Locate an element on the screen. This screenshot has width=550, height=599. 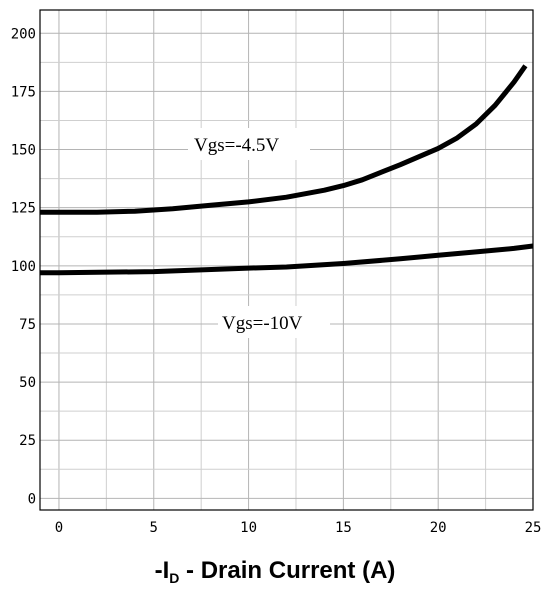
y-tick-label: 200 is located at coordinates (23, 34).